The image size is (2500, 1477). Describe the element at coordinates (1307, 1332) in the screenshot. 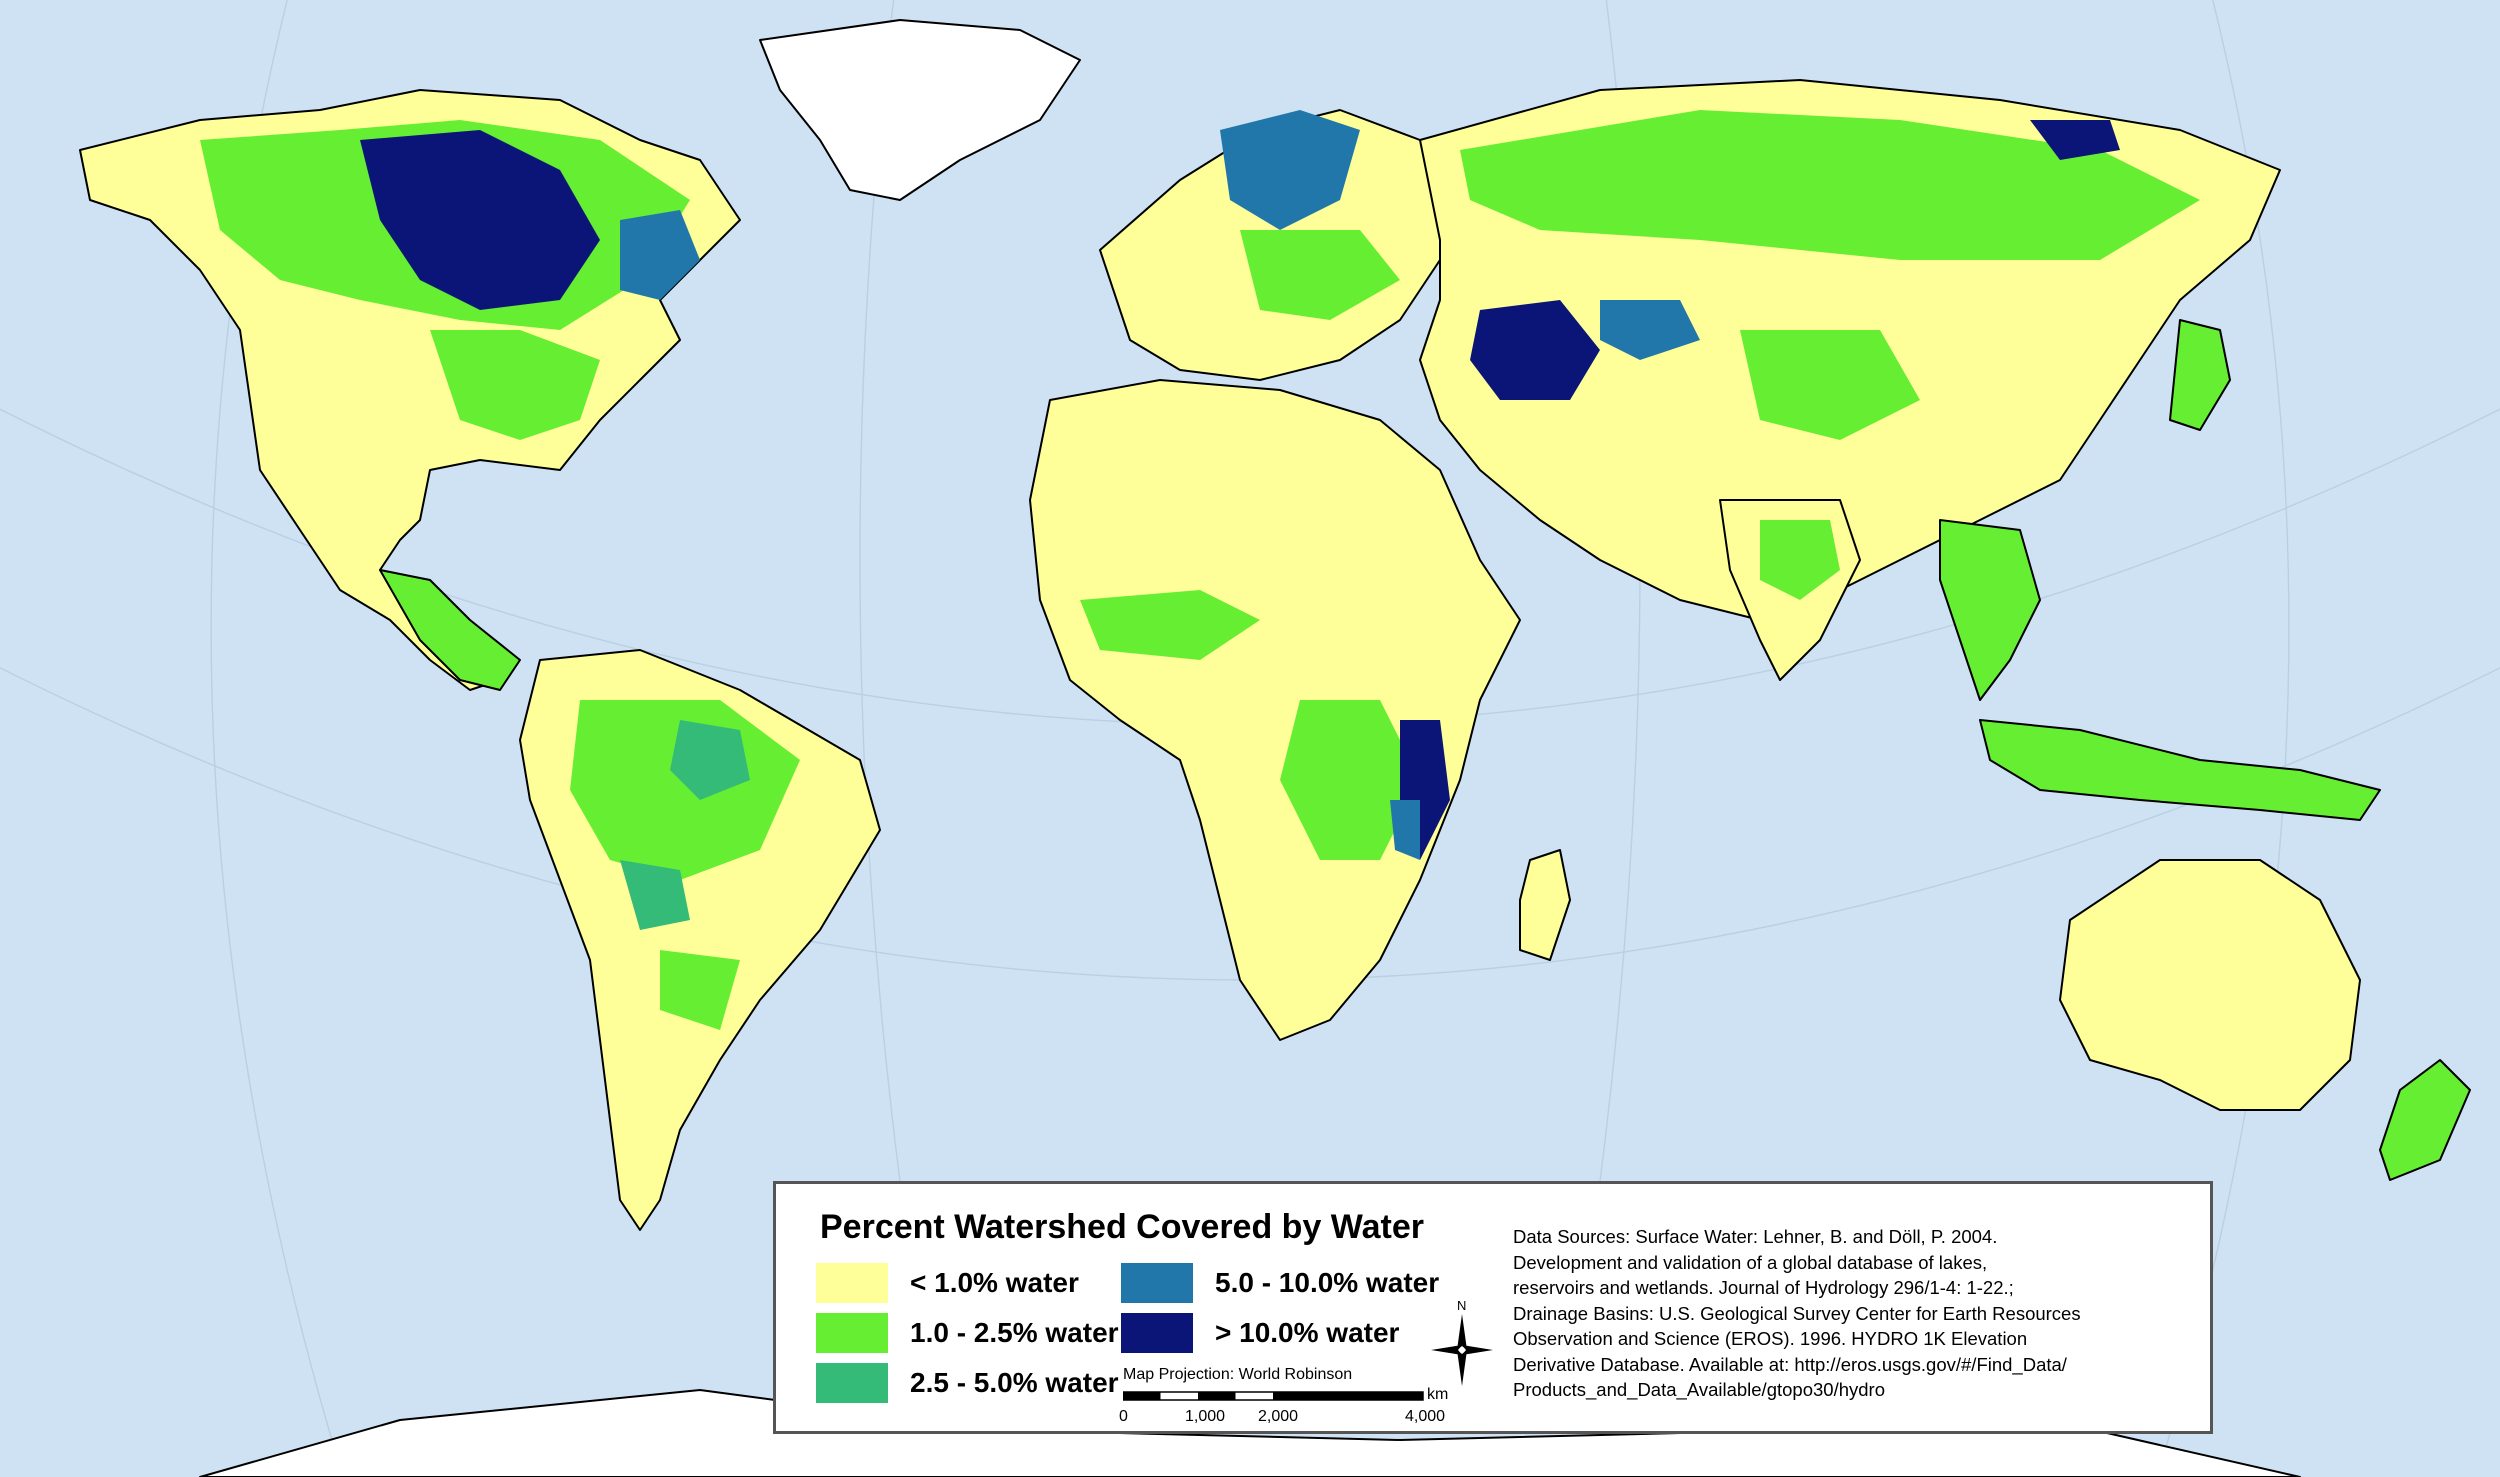

I see `legend-label: > 10.0% water` at that location.